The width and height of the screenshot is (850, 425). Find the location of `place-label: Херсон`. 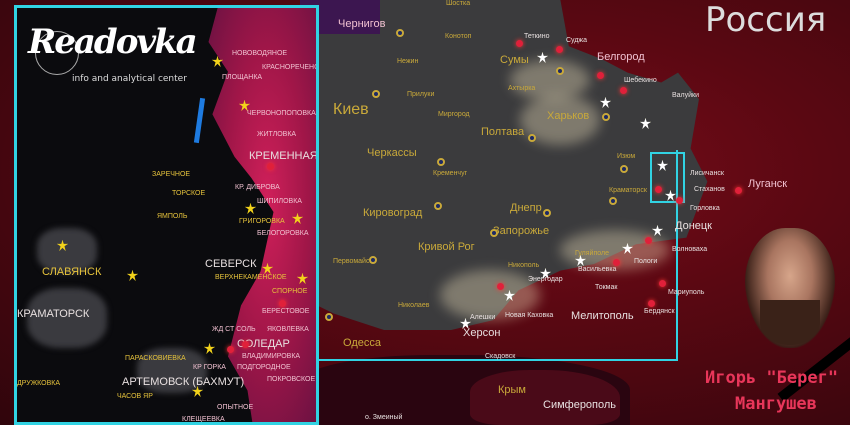

place-label: Херсон is located at coordinates (482, 333).